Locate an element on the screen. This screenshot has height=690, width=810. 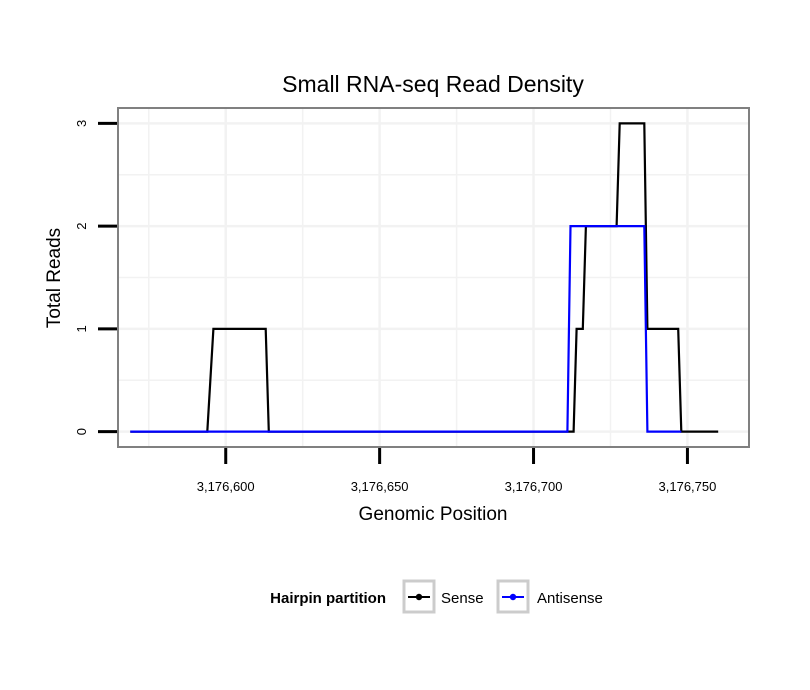
y-axis-title: Total Reads is located at coordinates (54, 278).